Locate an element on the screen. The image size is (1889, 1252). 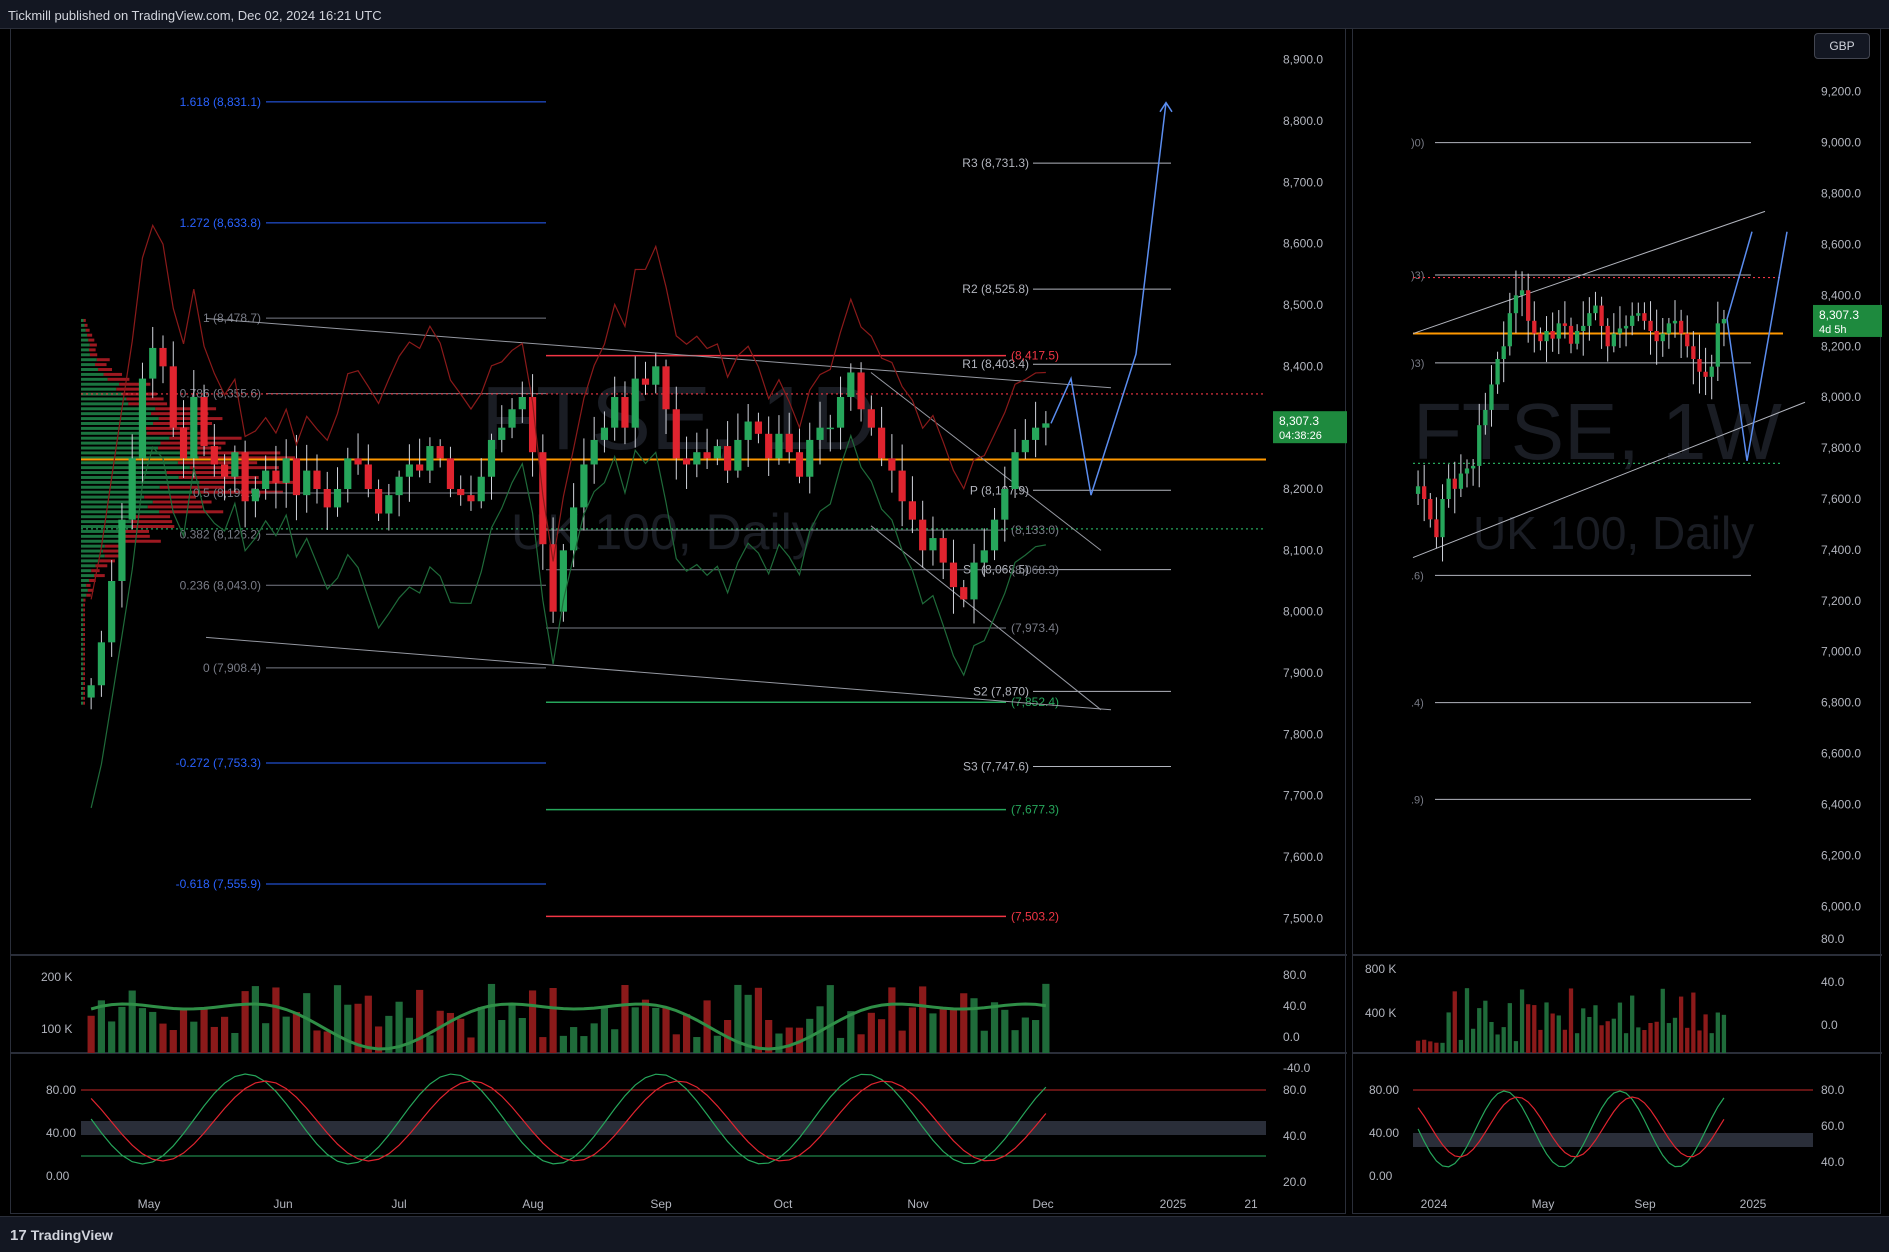
level-label: (8,068.3) is located at coordinates (1035, 570).